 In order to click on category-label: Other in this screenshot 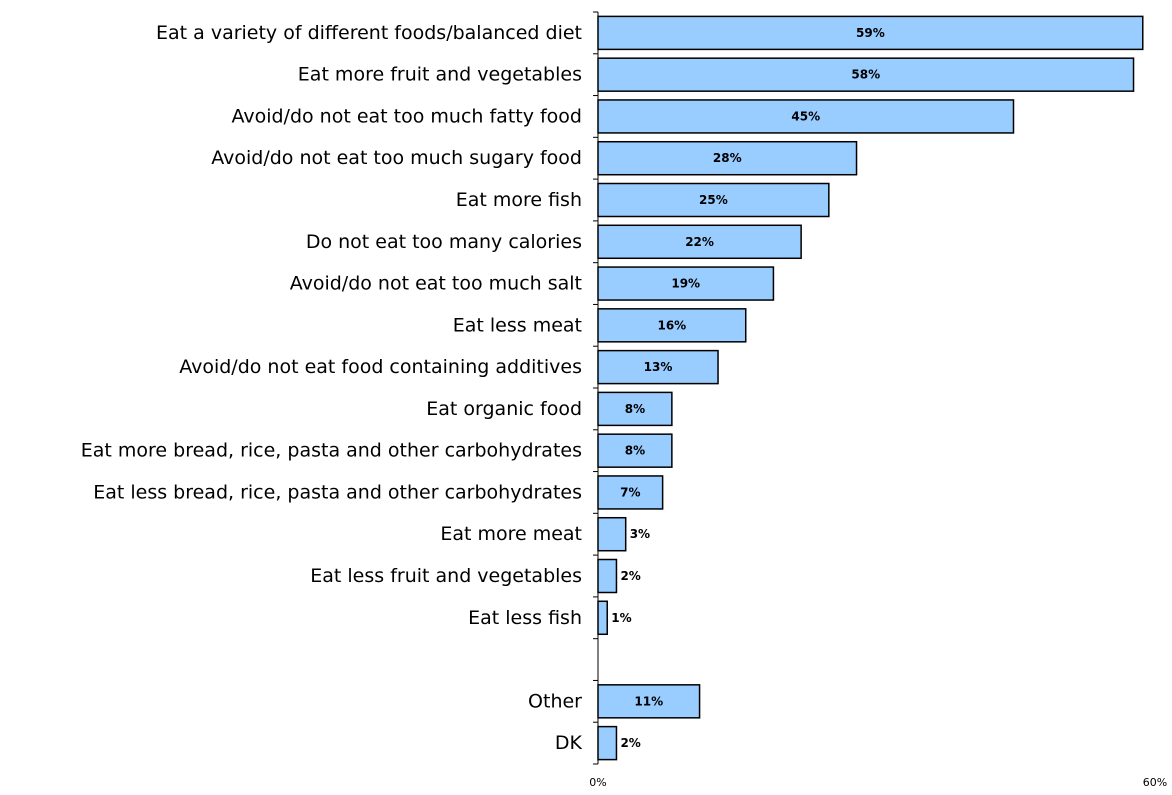, I will do `click(555, 701)`.